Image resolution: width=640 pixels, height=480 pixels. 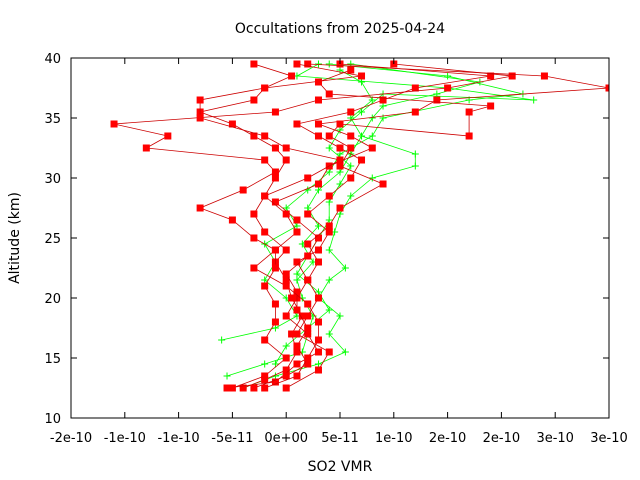 What do you see at coordinates (340, 29) in the screenshot?
I see `chart-title: Occultations from 2025-04-24` at bounding box center [340, 29].